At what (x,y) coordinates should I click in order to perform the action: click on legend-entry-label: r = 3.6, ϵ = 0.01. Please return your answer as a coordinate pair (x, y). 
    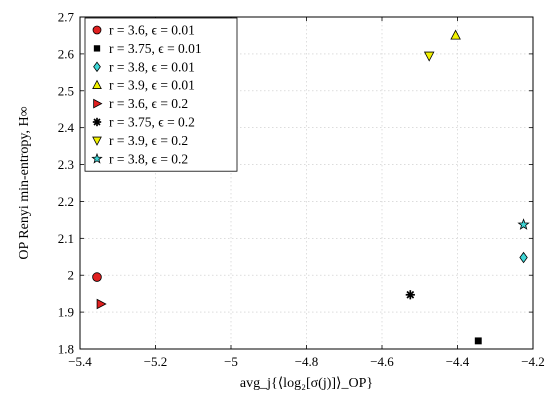
    Looking at the image, I should click on (152, 30).